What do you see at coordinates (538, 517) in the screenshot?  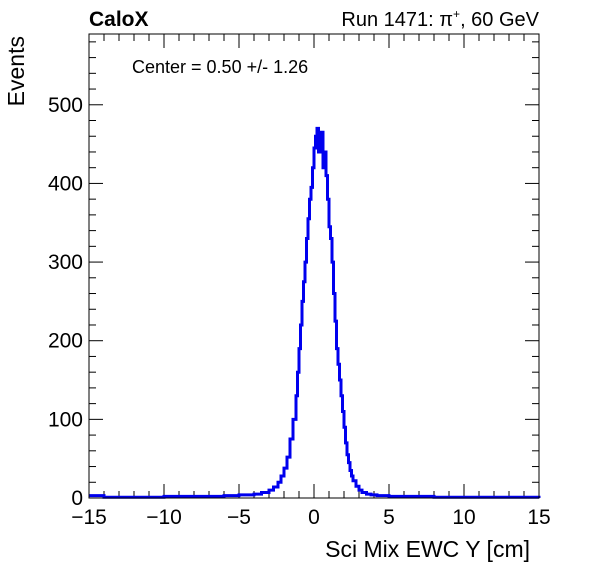 I see `x-tick-label: 15` at bounding box center [538, 517].